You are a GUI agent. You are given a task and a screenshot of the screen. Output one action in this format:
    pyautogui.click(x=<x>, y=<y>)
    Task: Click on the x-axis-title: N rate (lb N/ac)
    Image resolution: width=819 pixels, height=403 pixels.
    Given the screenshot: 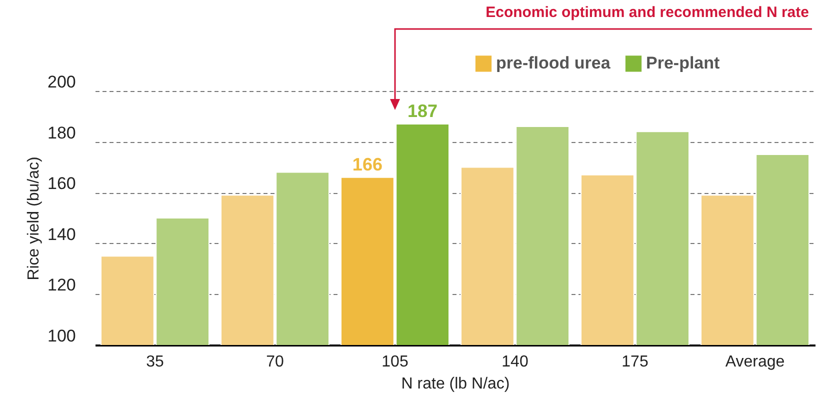 What is the action you would take?
    pyautogui.click(x=455, y=384)
    